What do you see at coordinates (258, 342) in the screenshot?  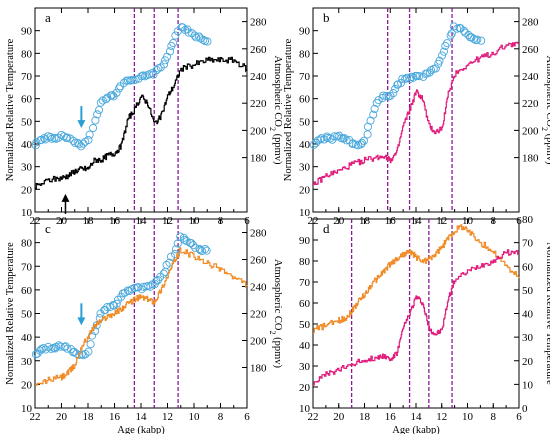 I see `right-y-tick-label: 200` at bounding box center [258, 342].